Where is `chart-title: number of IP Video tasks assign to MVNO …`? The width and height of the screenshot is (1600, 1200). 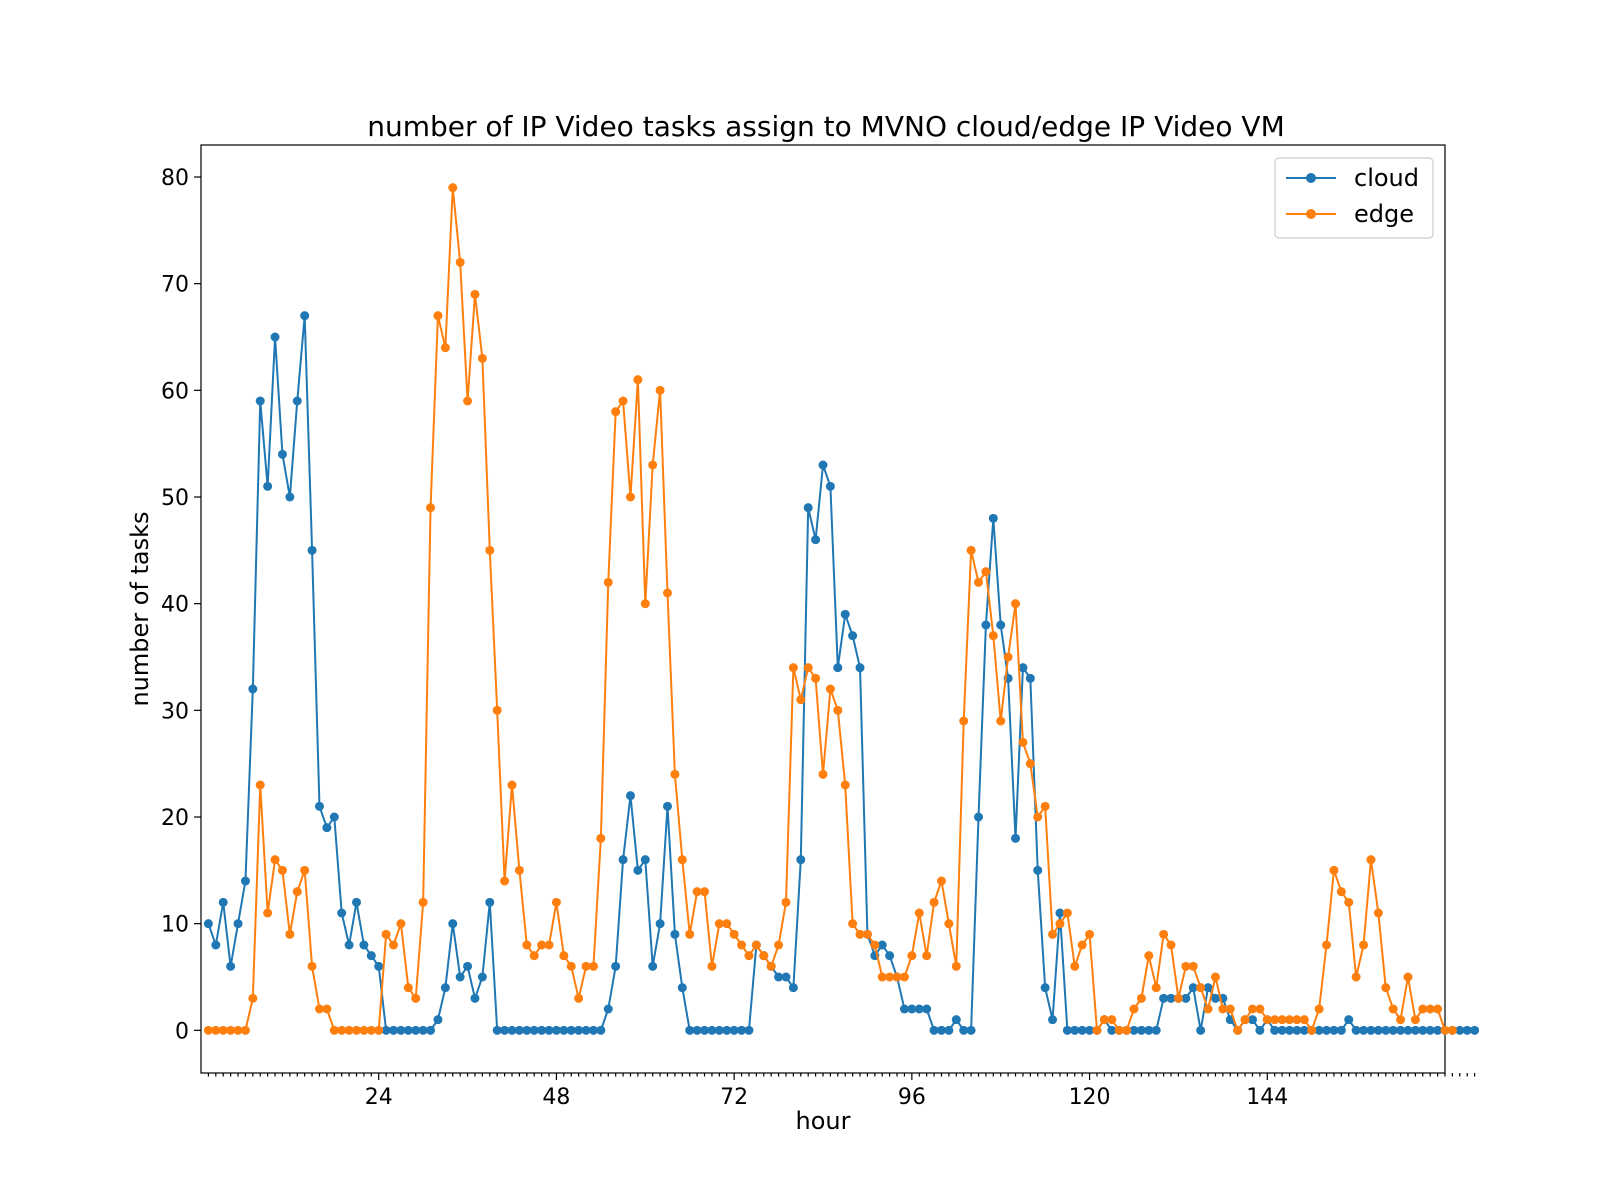
chart-title: number of IP Video tasks assign to MVNO … is located at coordinates (826, 126).